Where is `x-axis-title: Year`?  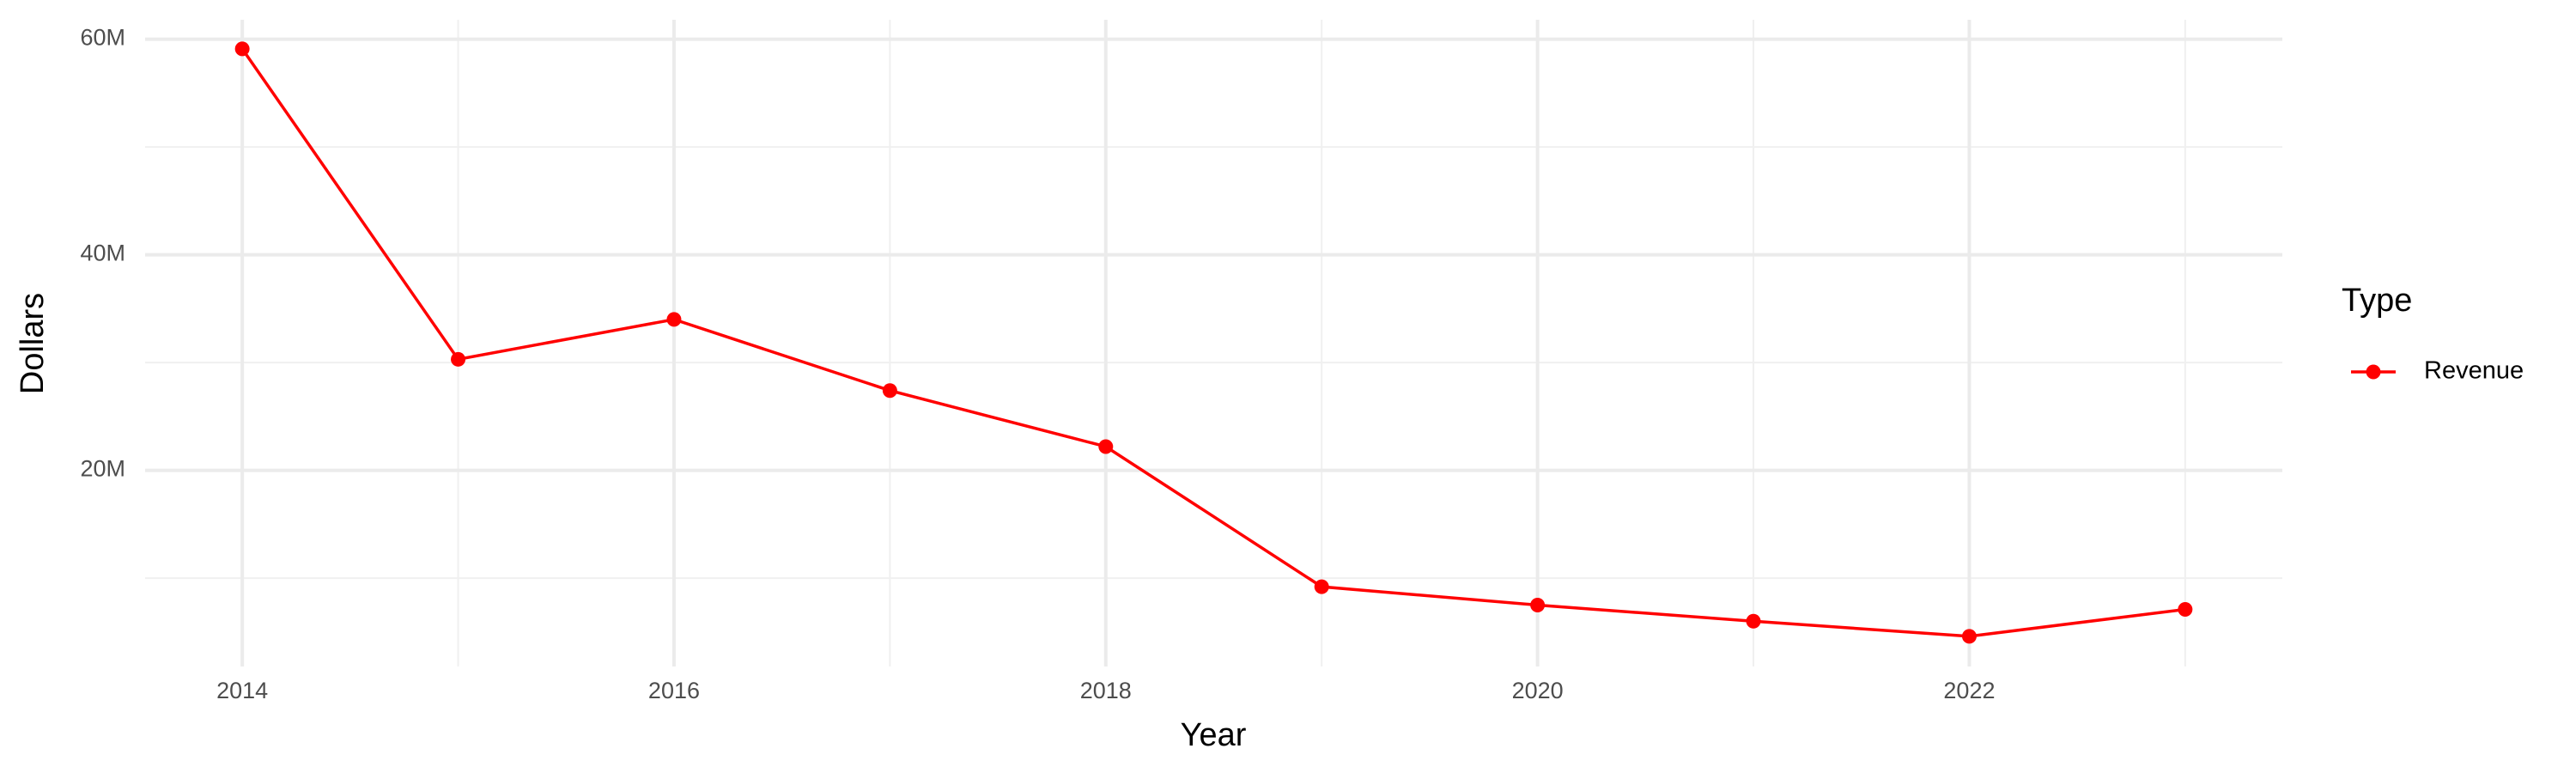 x-axis-title: Year is located at coordinates (1214, 735).